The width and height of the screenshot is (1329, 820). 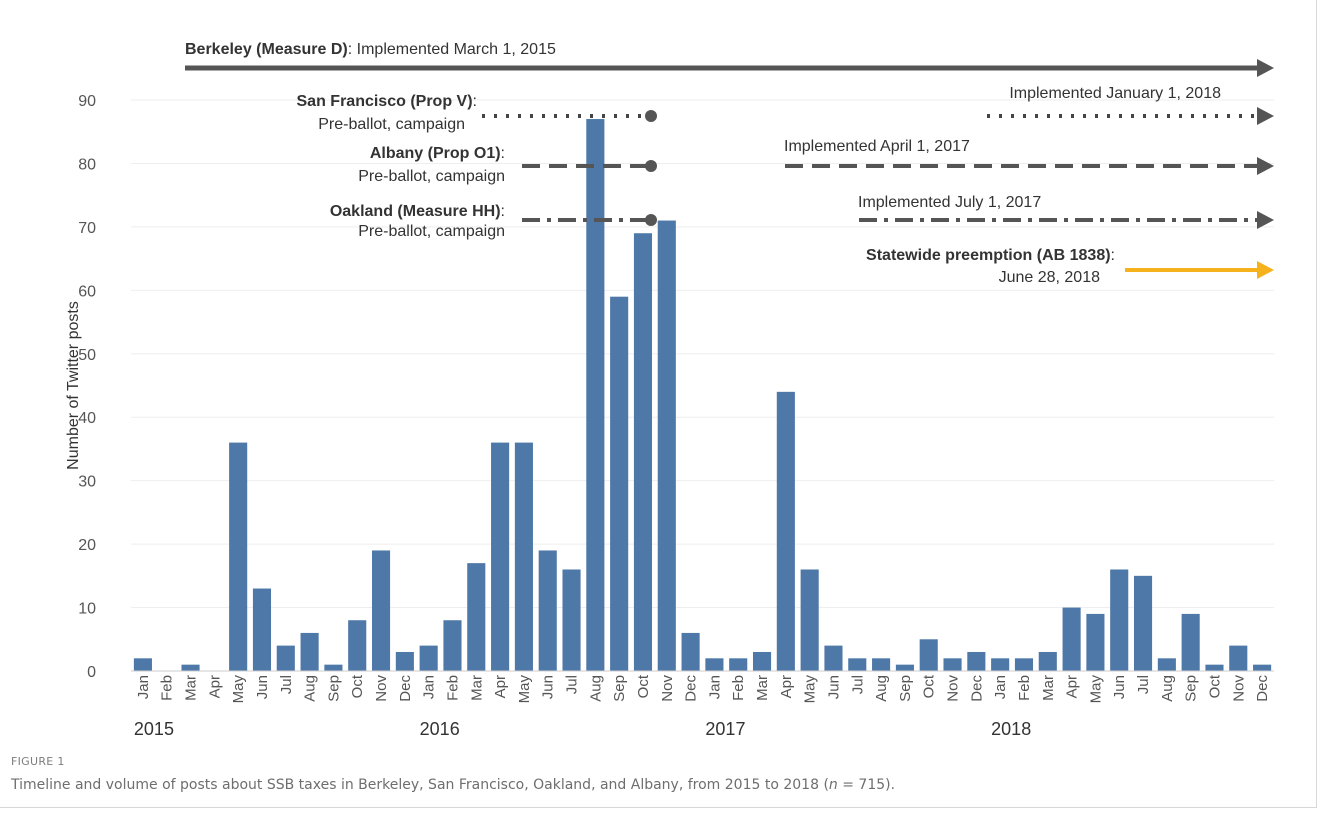 What do you see at coordinates (87, 482) in the screenshot?
I see `y-tick-label: 30` at bounding box center [87, 482].